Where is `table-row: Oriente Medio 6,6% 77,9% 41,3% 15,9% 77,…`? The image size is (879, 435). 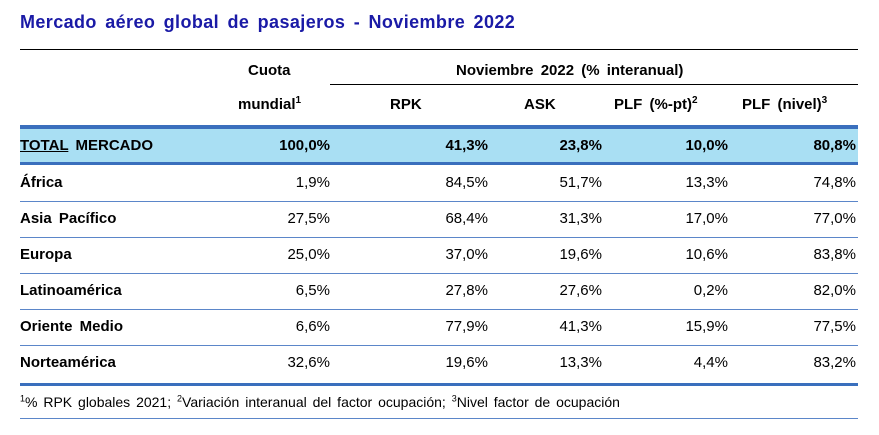
table-row: Oriente Medio 6,6% 77,9% 41,3% 15,9% 77,… is located at coordinates (439, 327).